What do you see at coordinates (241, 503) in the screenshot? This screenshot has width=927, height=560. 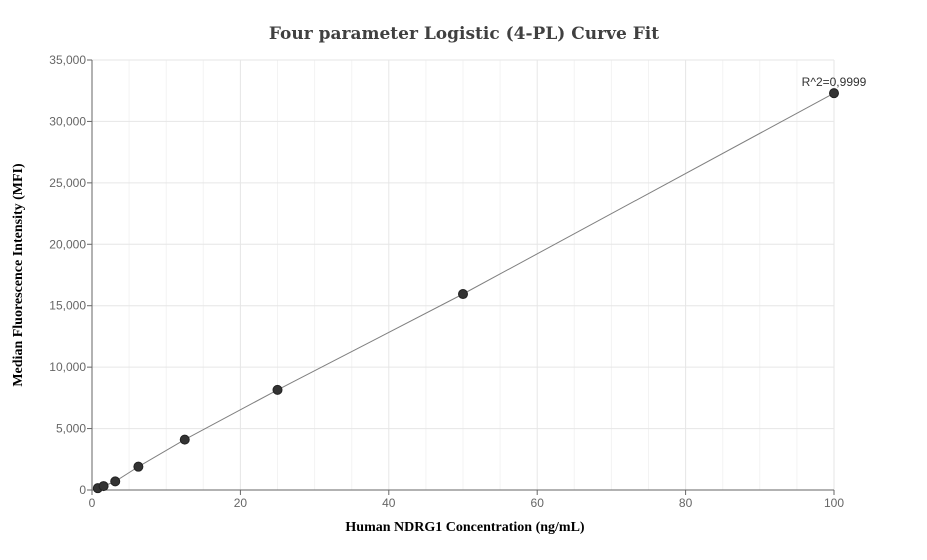 I see `x-tick-label: 20` at bounding box center [241, 503].